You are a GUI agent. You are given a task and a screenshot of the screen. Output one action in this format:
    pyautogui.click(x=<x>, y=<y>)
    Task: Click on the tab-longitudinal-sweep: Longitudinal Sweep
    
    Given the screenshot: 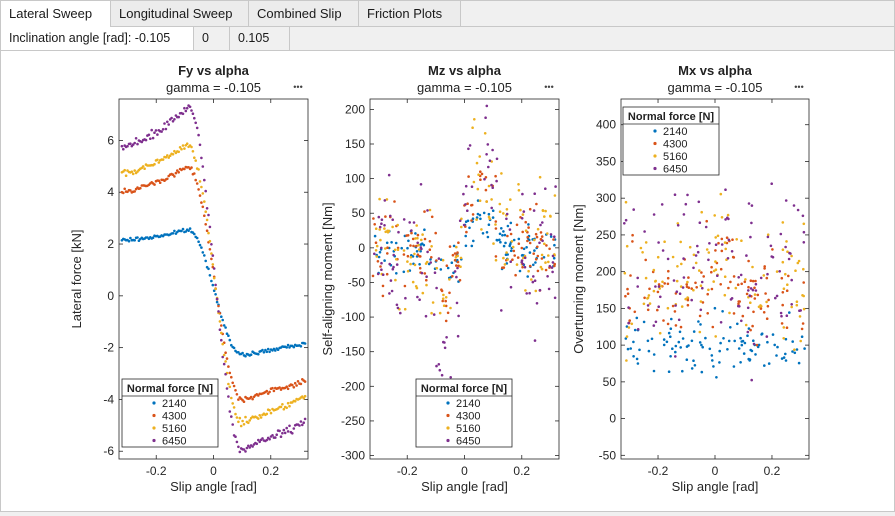 What is the action you would take?
    pyautogui.click(x=180, y=13)
    